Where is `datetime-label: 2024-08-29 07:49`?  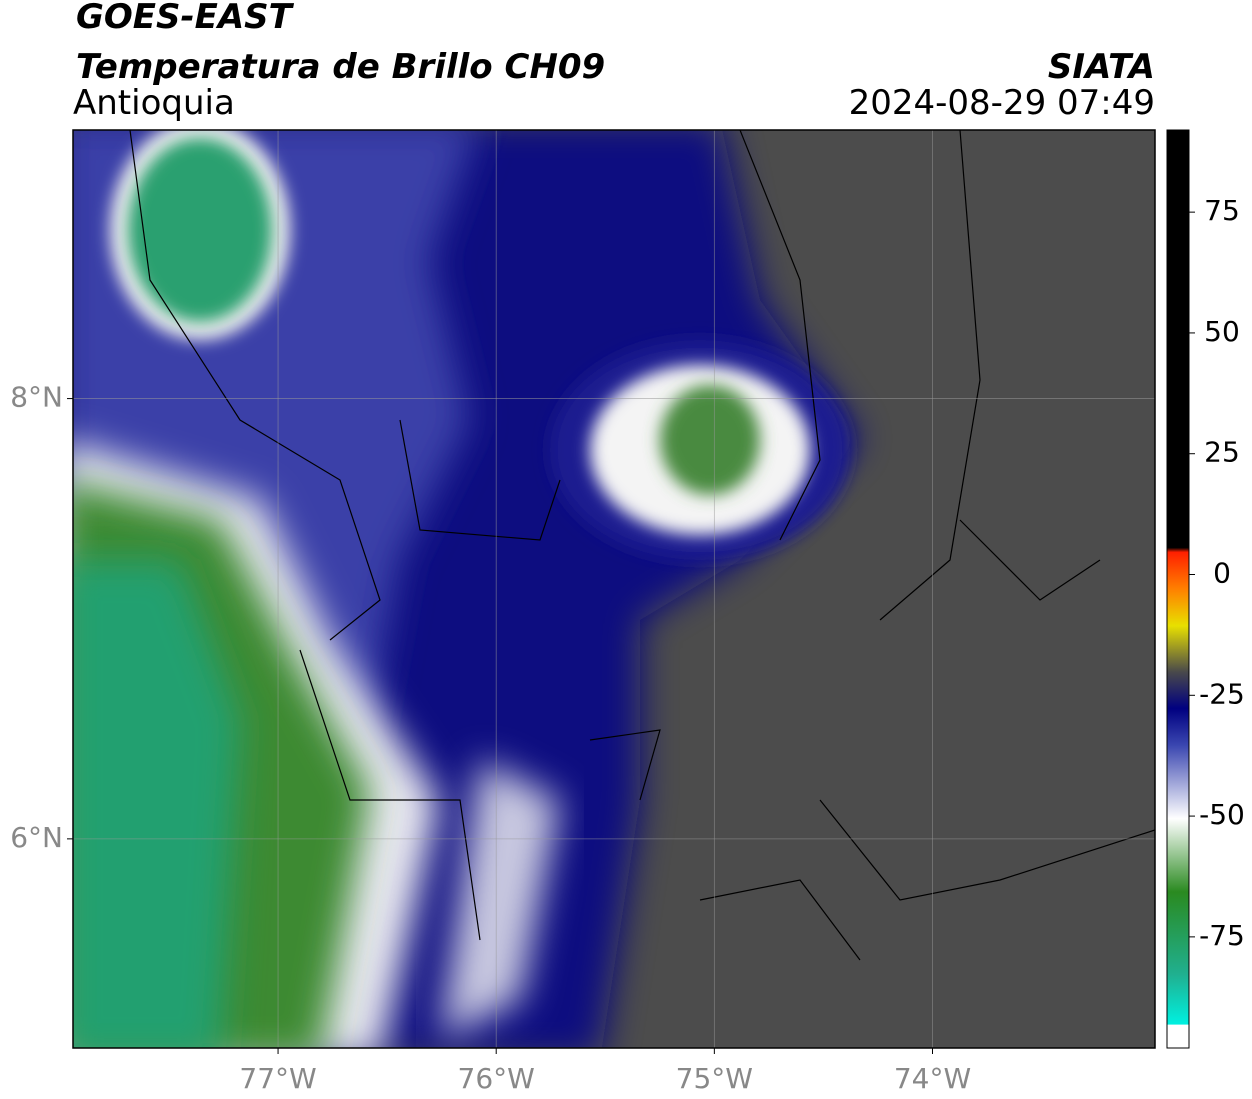 datetime-label: 2024-08-29 07:49 is located at coordinates (1002, 103).